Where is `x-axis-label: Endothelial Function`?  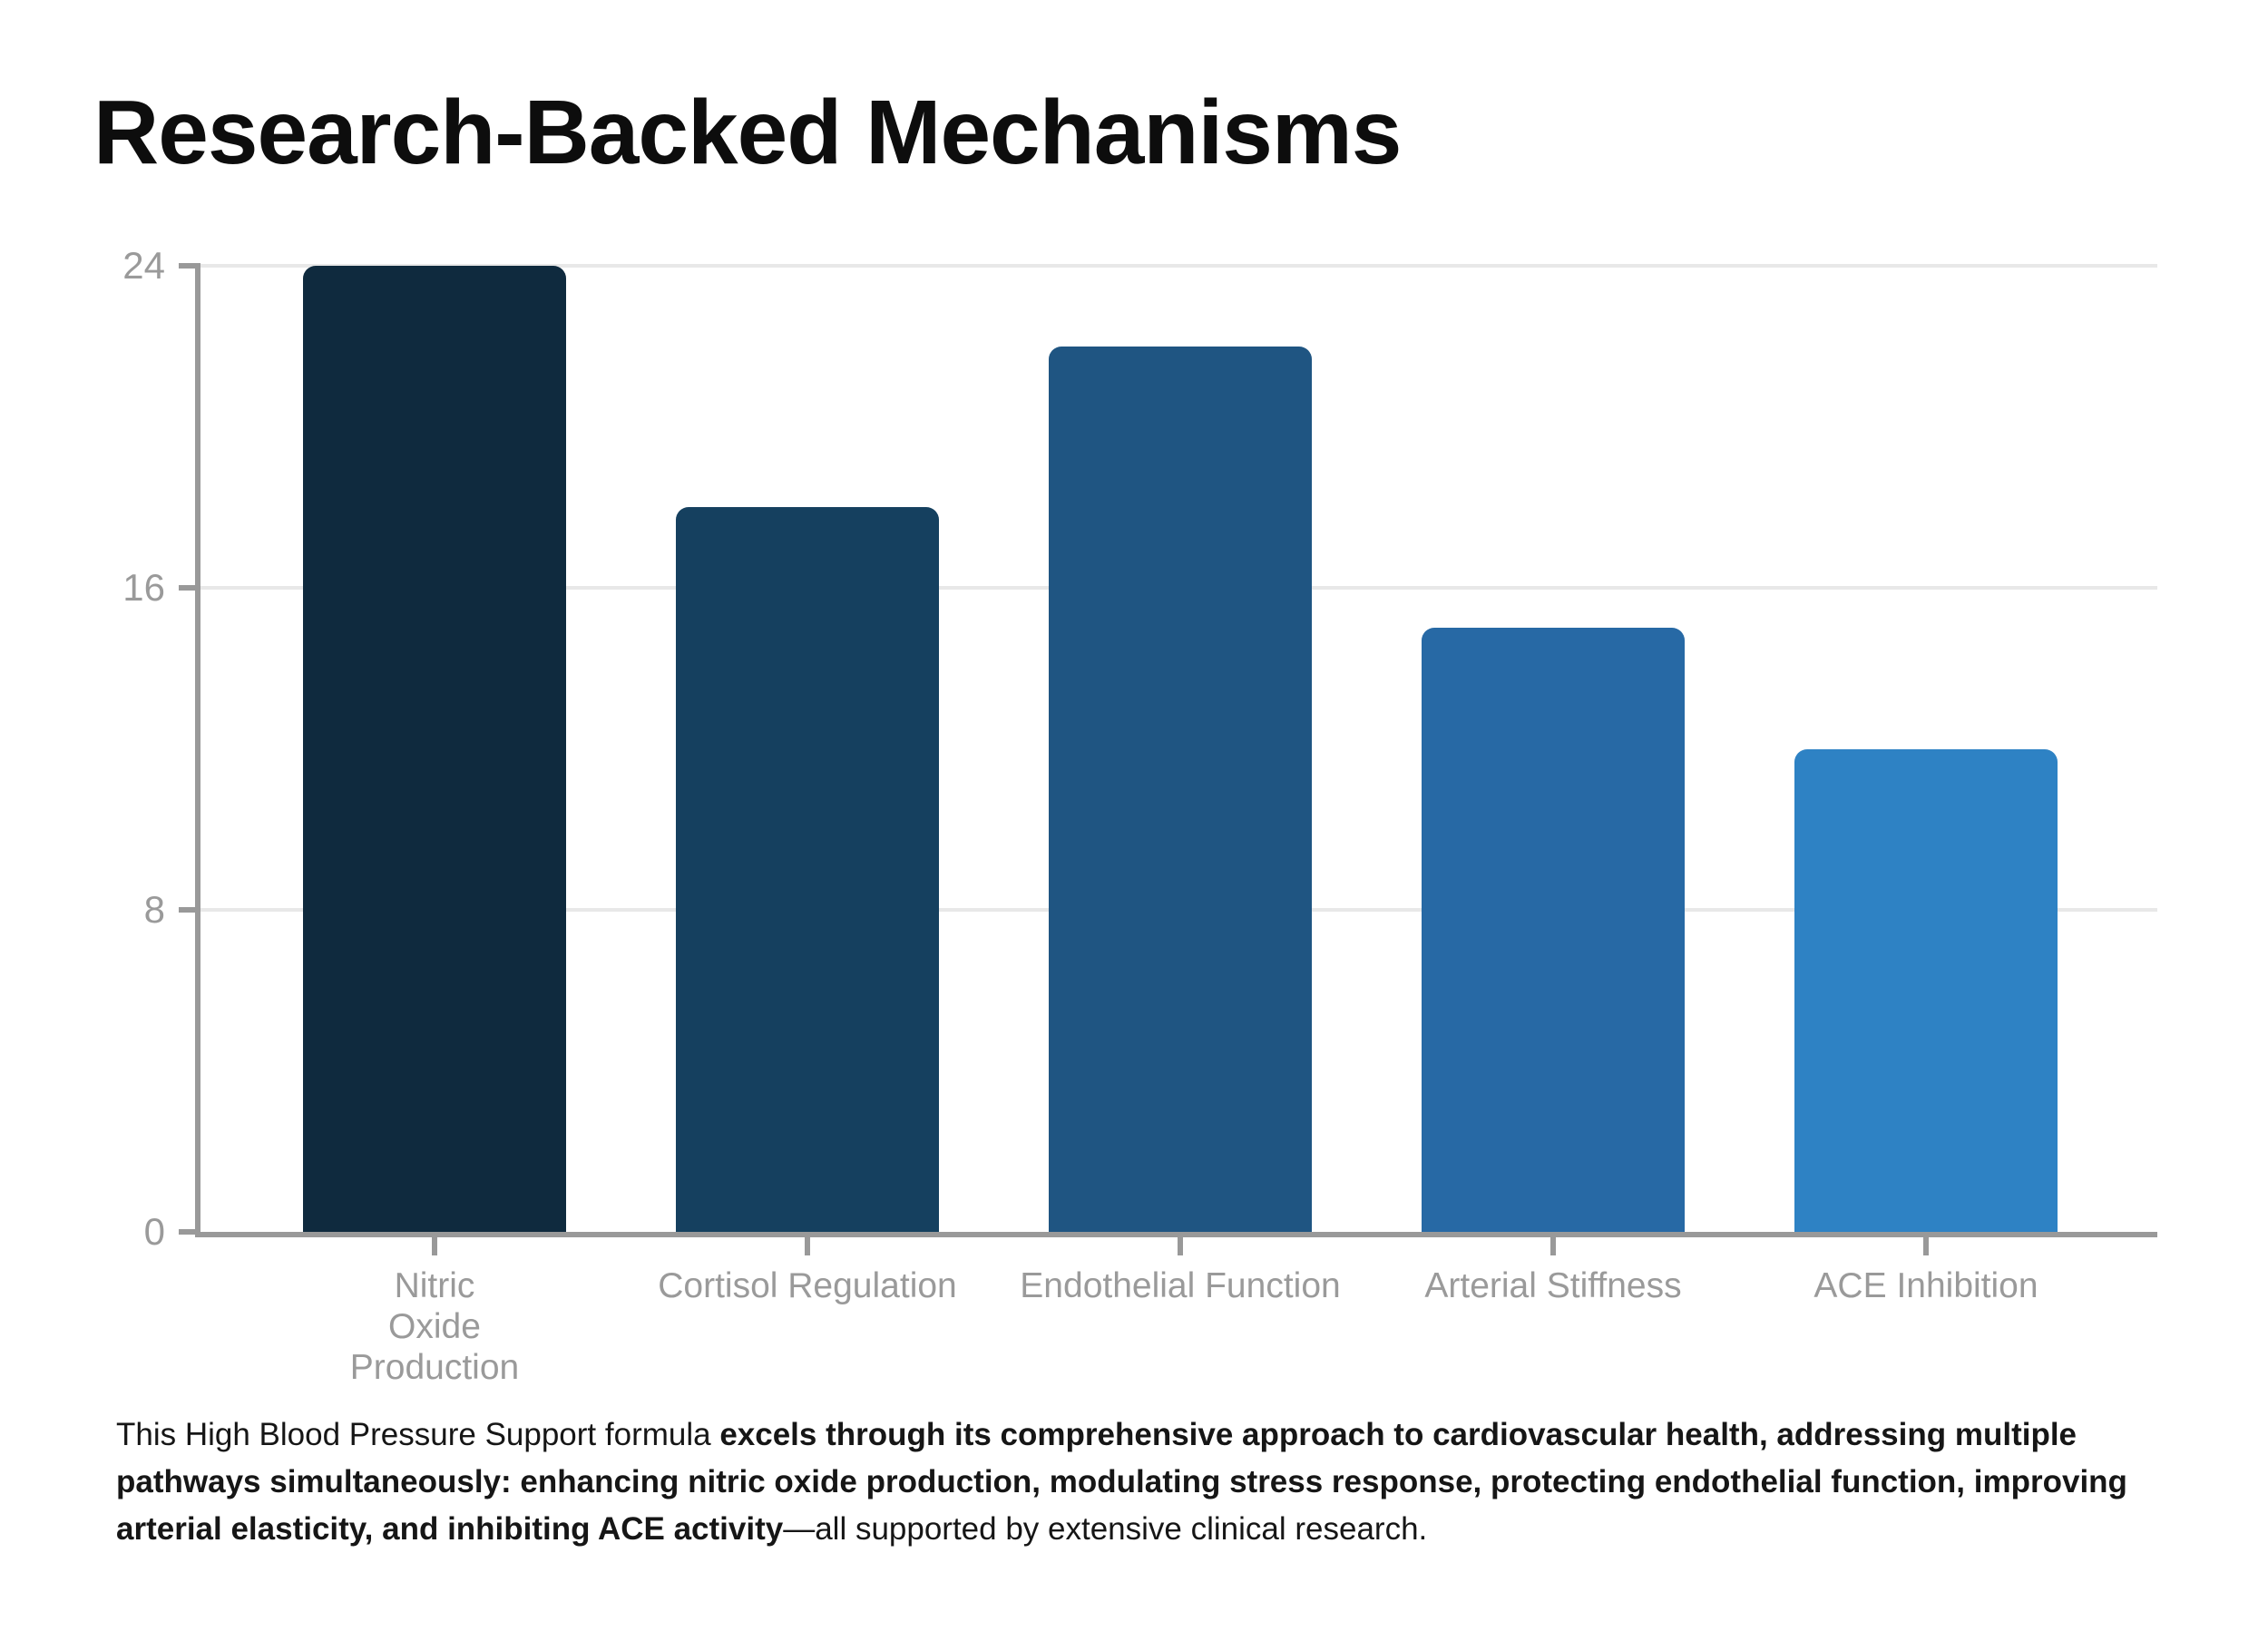
x-axis-label: Endothelial Function is located at coordinates (1181, 1286).